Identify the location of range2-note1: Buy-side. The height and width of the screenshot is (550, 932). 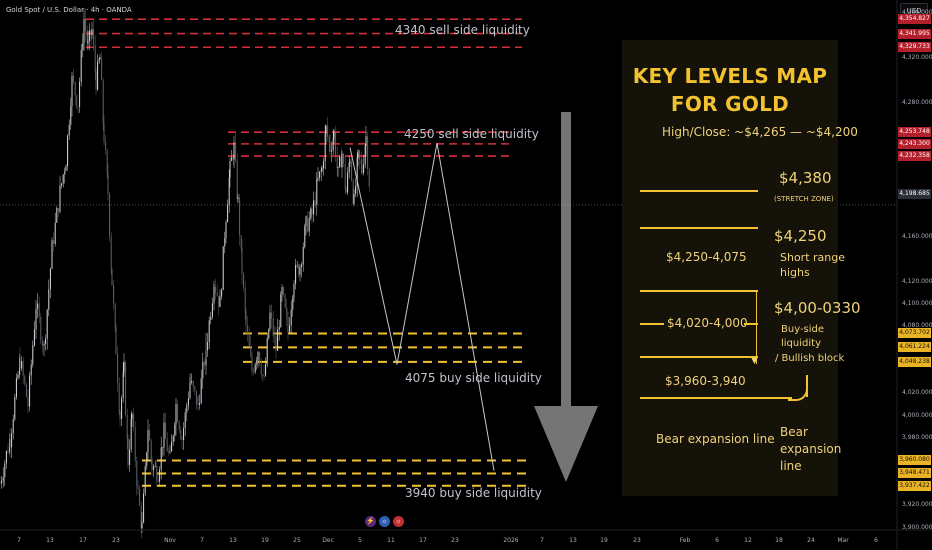
(803, 329).